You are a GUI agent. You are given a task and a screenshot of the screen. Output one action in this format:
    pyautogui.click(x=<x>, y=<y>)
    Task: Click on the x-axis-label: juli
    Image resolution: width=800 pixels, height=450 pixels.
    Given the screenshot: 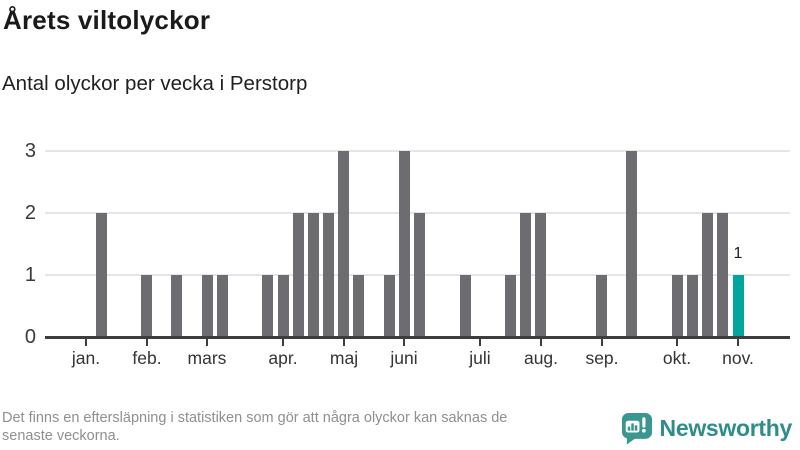 What is the action you would take?
    pyautogui.click(x=480, y=358)
    